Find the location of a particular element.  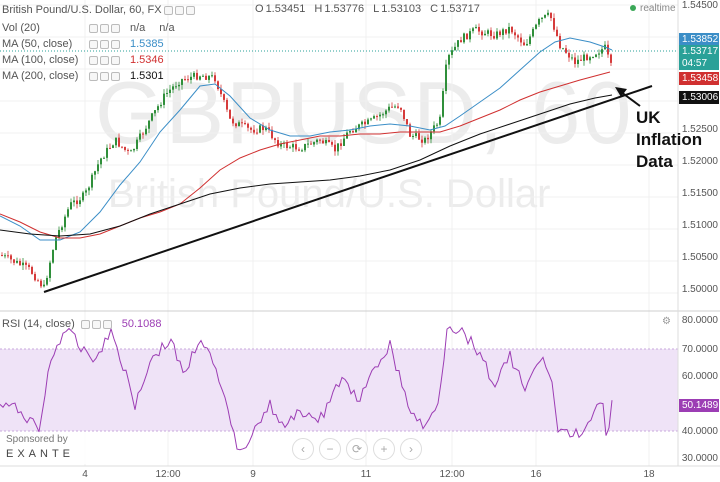

status-dot-icon is located at coordinates (633, 8).